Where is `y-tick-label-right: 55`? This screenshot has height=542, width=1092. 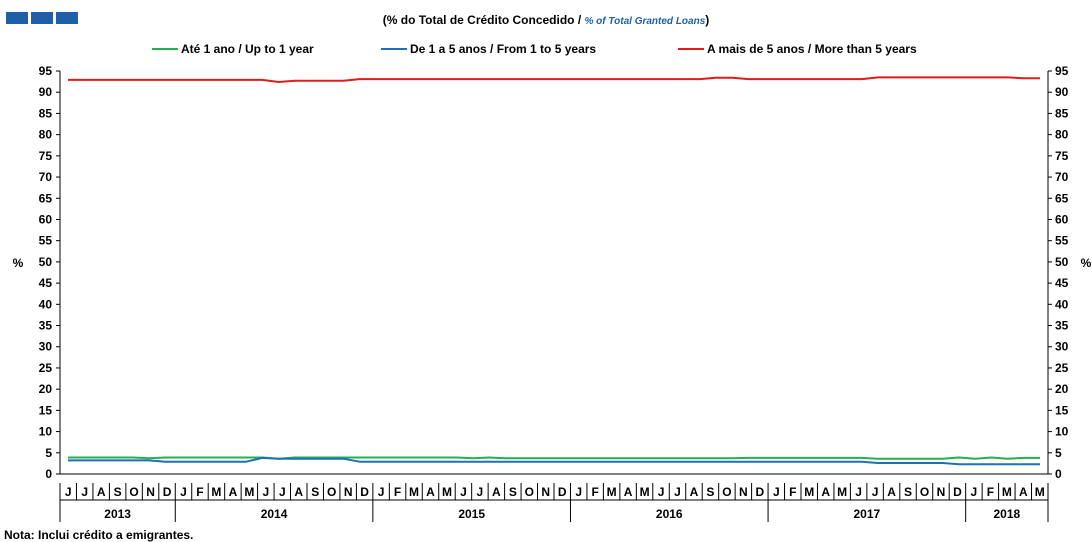
y-tick-label-right: 55 is located at coordinates (1062, 241).